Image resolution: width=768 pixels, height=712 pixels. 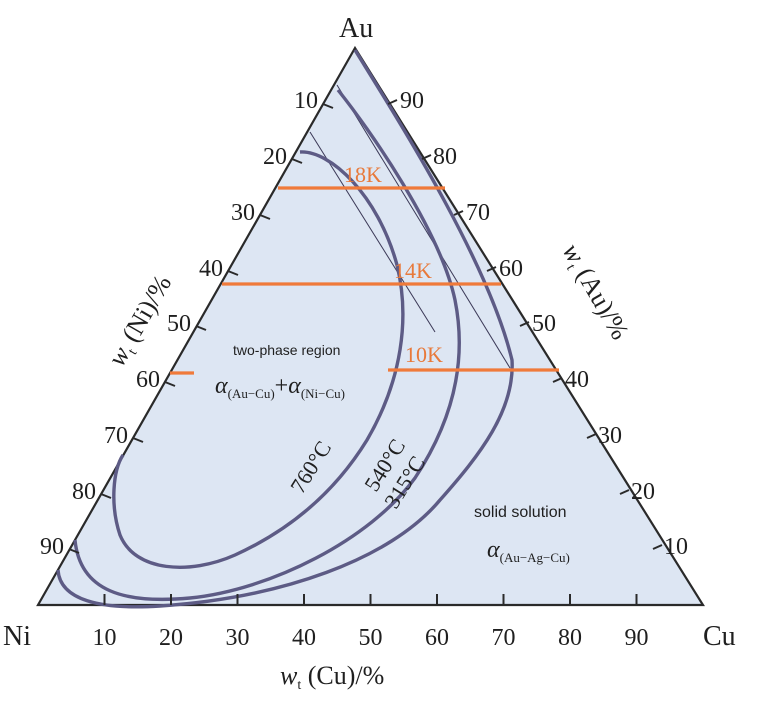 I want to click on solid-solution-formula: α(Au−Ag−Cu), so click(x=528, y=551).